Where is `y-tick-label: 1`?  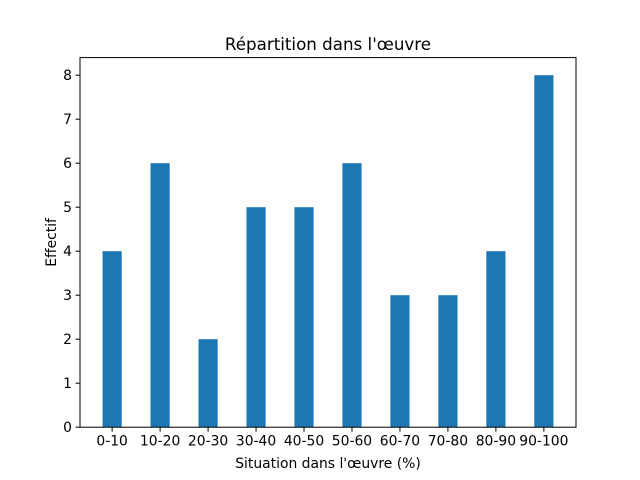 y-tick-label: 1 is located at coordinates (67, 384).